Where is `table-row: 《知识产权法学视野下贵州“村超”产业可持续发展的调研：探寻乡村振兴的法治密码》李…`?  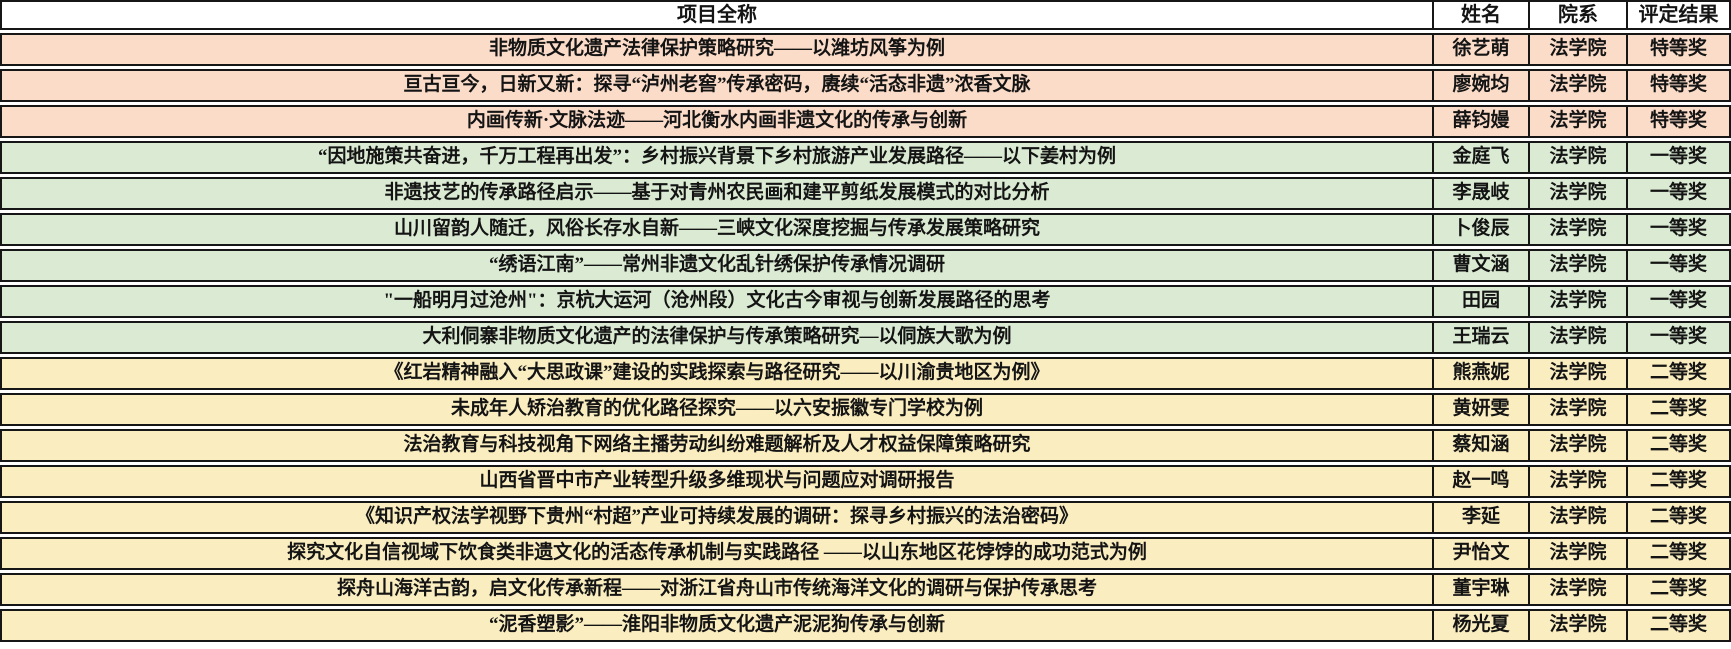 table-row: 《知识产权法学视野下贵州“村超”产业可持续发展的调研：探寻乡村振兴的法治密码》李… is located at coordinates (865, 517).